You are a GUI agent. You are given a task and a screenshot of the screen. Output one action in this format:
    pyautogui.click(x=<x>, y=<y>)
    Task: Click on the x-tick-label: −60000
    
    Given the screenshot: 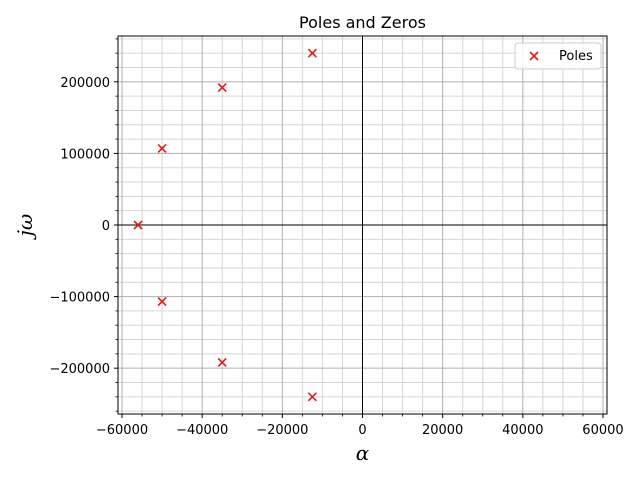 What is the action you would take?
    pyautogui.click(x=122, y=430)
    